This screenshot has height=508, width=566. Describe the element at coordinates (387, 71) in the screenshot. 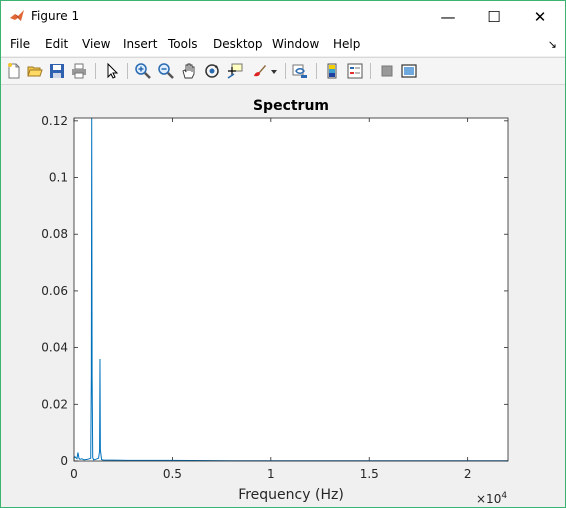

I see `hide-plot-tools-icon` at that location.